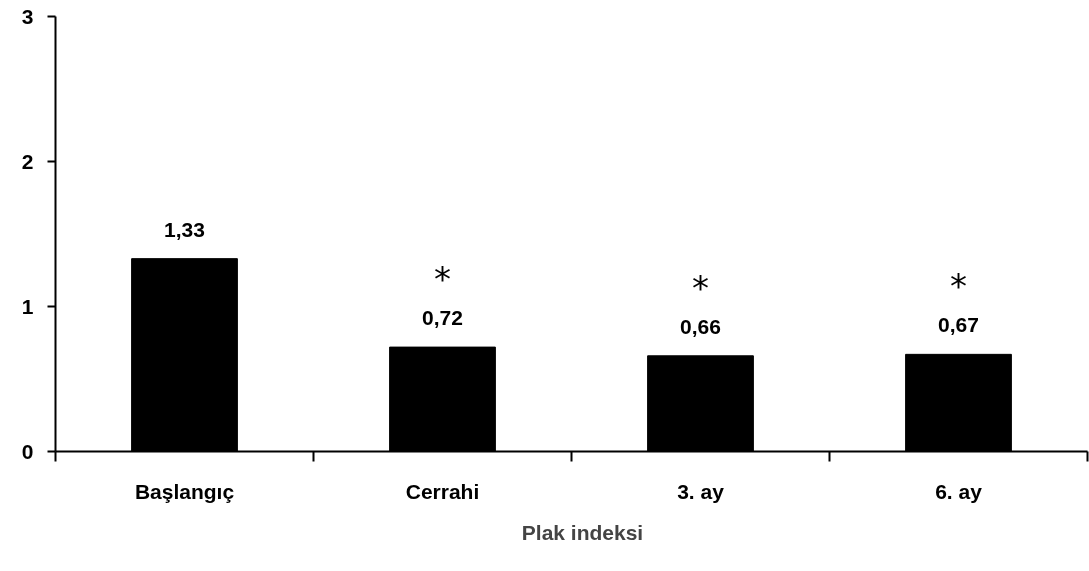 Image resolution: width=1089 pixels, height=571 pixels. What do you see at coordinates (27, 306) in the screenshot?
I see `y-tick-label: 1` at bounding box center [27, 306].